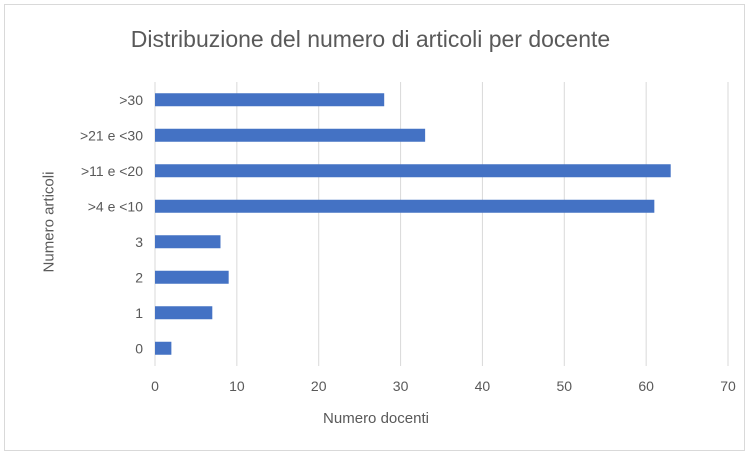  Describe the element at coordinates (111, 224) in the screenshot. I see `y-tick-labels: 0 1 2 3 >4 e <10 >11 e <20 >21 e <30 >30` at that location.